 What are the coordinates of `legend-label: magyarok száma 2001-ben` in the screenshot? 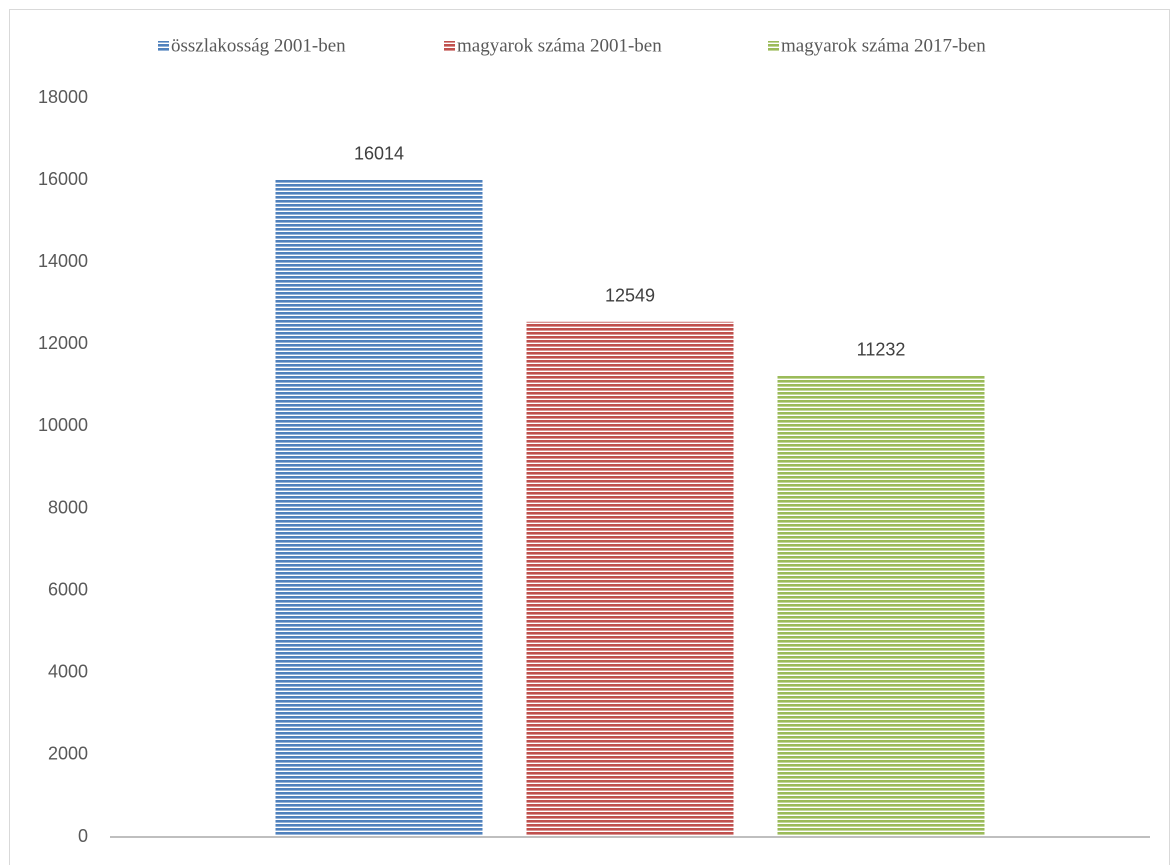 It's located at (559, 45).